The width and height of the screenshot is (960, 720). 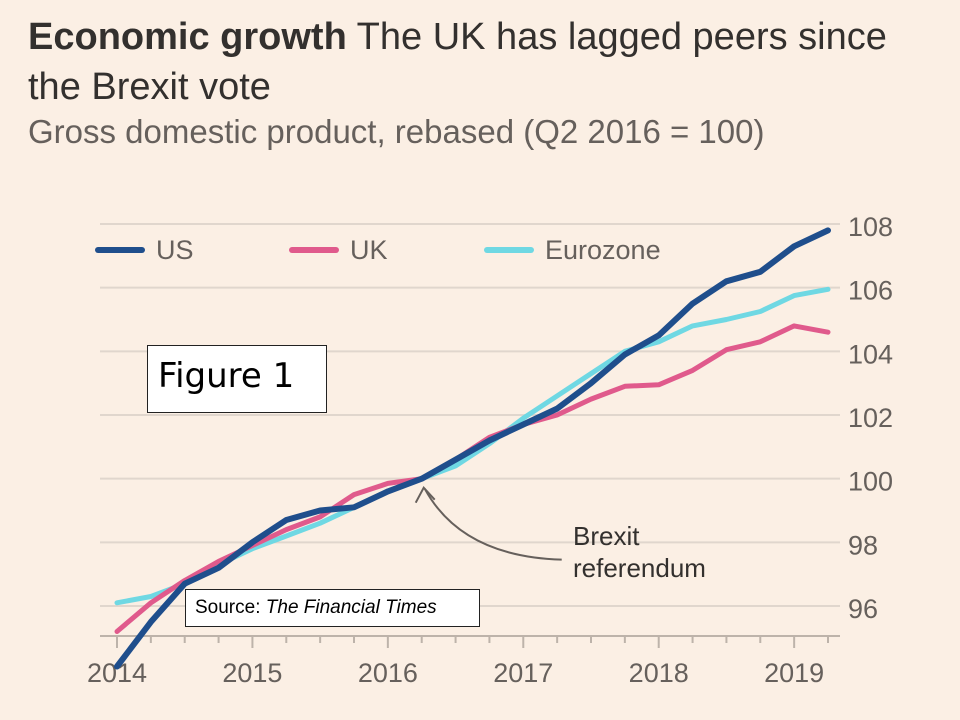 I want to click on source-prefix: Source:, so click(x=228, y=607).